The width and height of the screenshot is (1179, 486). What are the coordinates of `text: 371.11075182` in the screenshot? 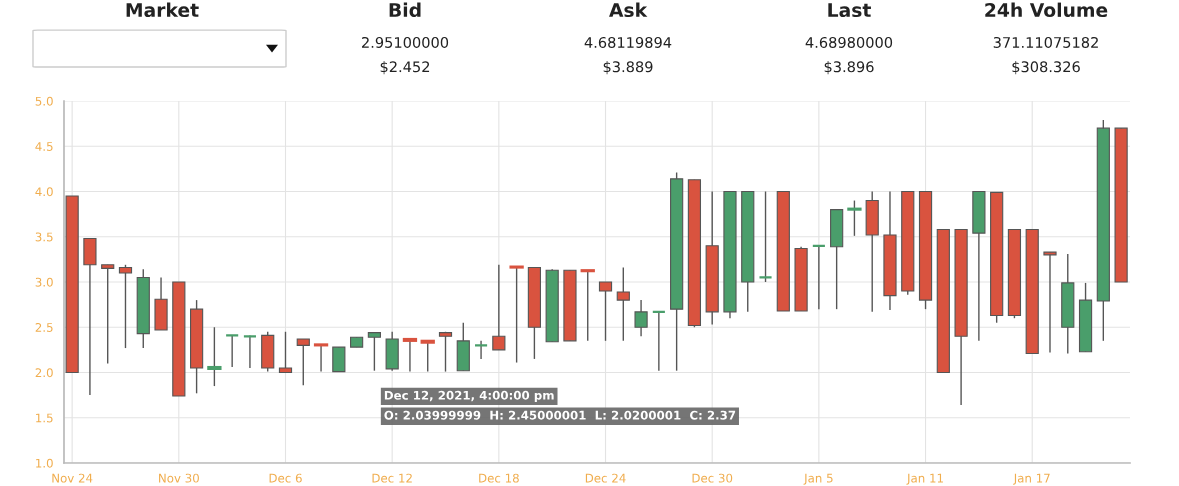 It's located at (1045, 42).